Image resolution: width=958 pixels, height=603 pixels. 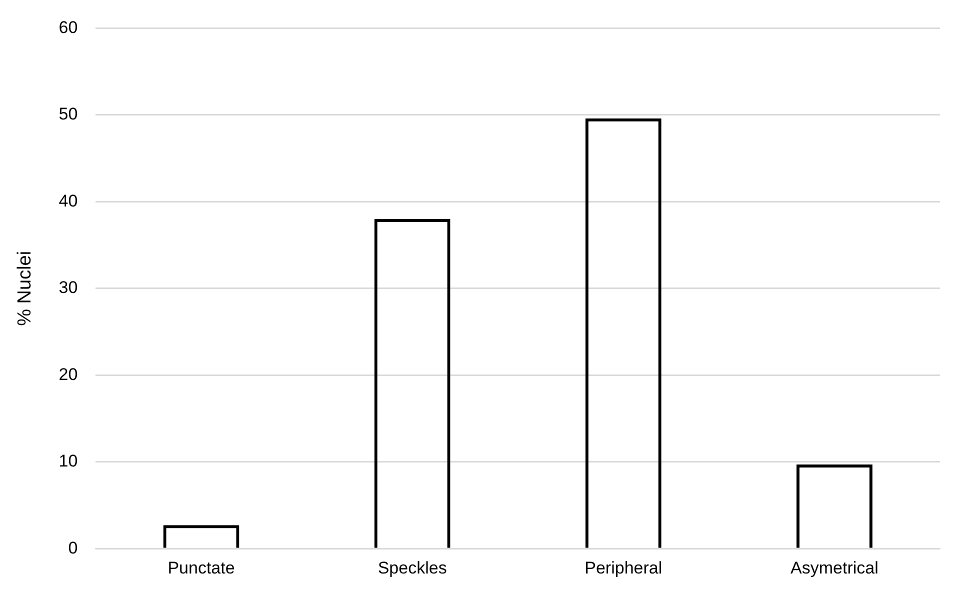 I want to click on y-tick-label: 10, so click(x=68, y=461).